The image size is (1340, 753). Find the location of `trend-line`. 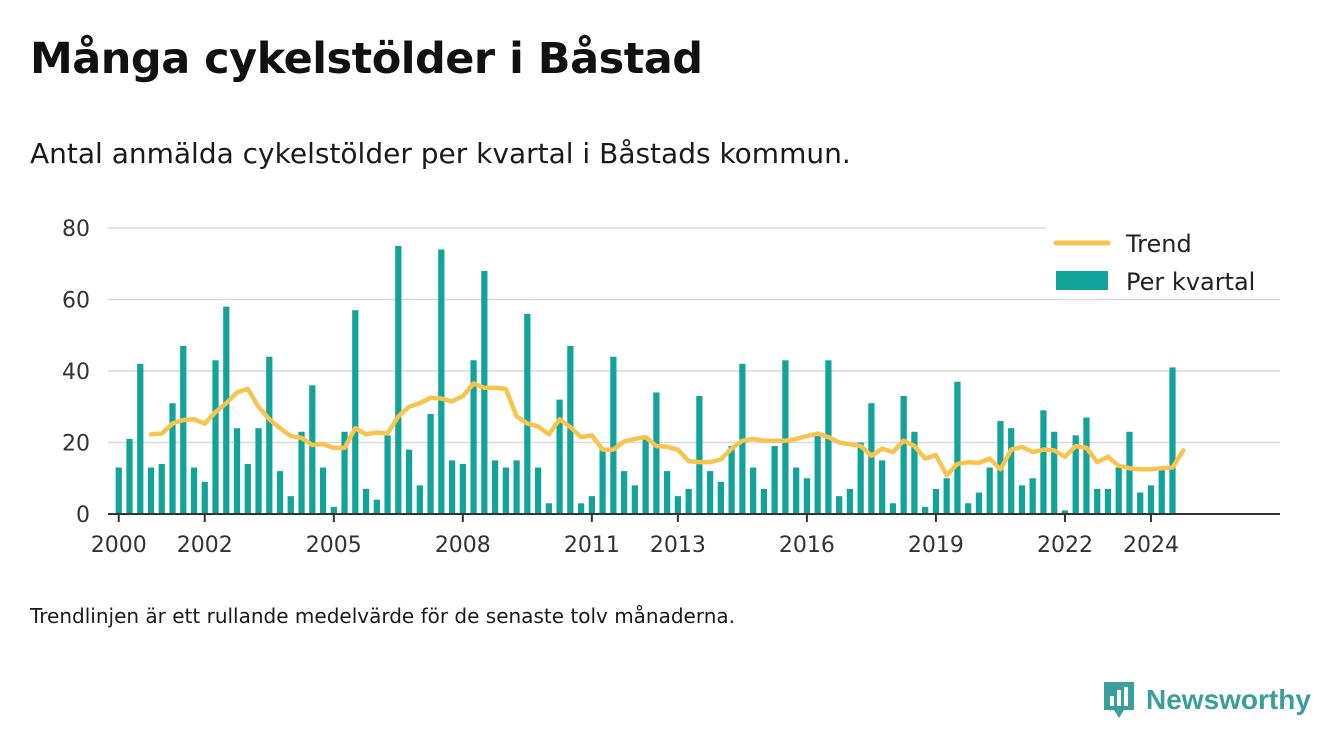

trend-line is located at coordinates (667, 429).